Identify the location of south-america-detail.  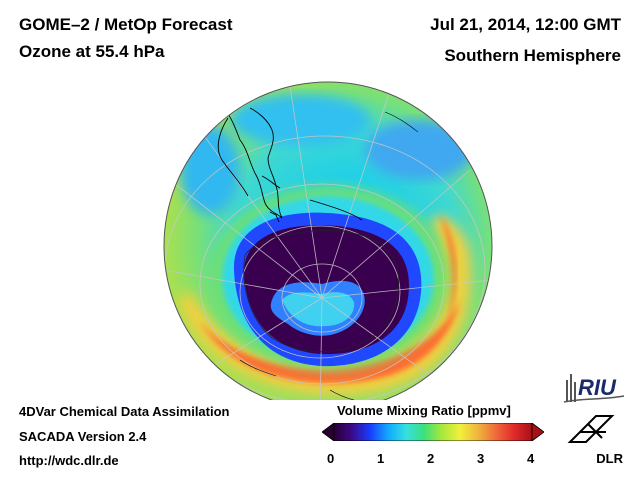
(271, 182).